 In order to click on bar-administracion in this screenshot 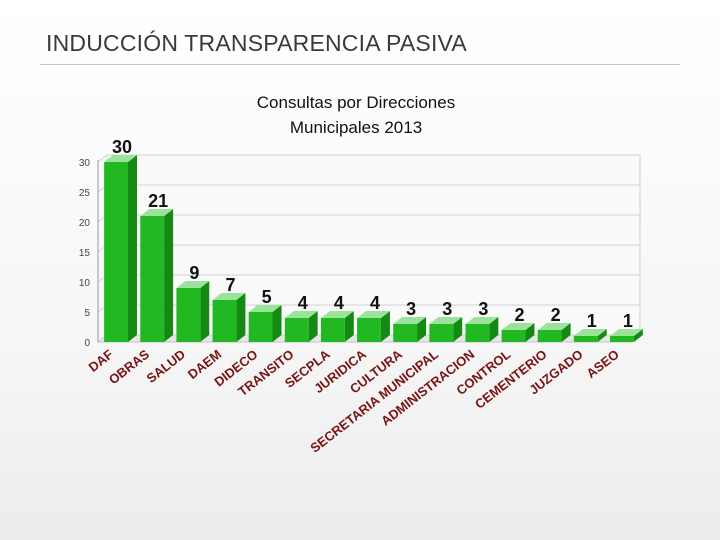, I will do `click(482, 329)`.